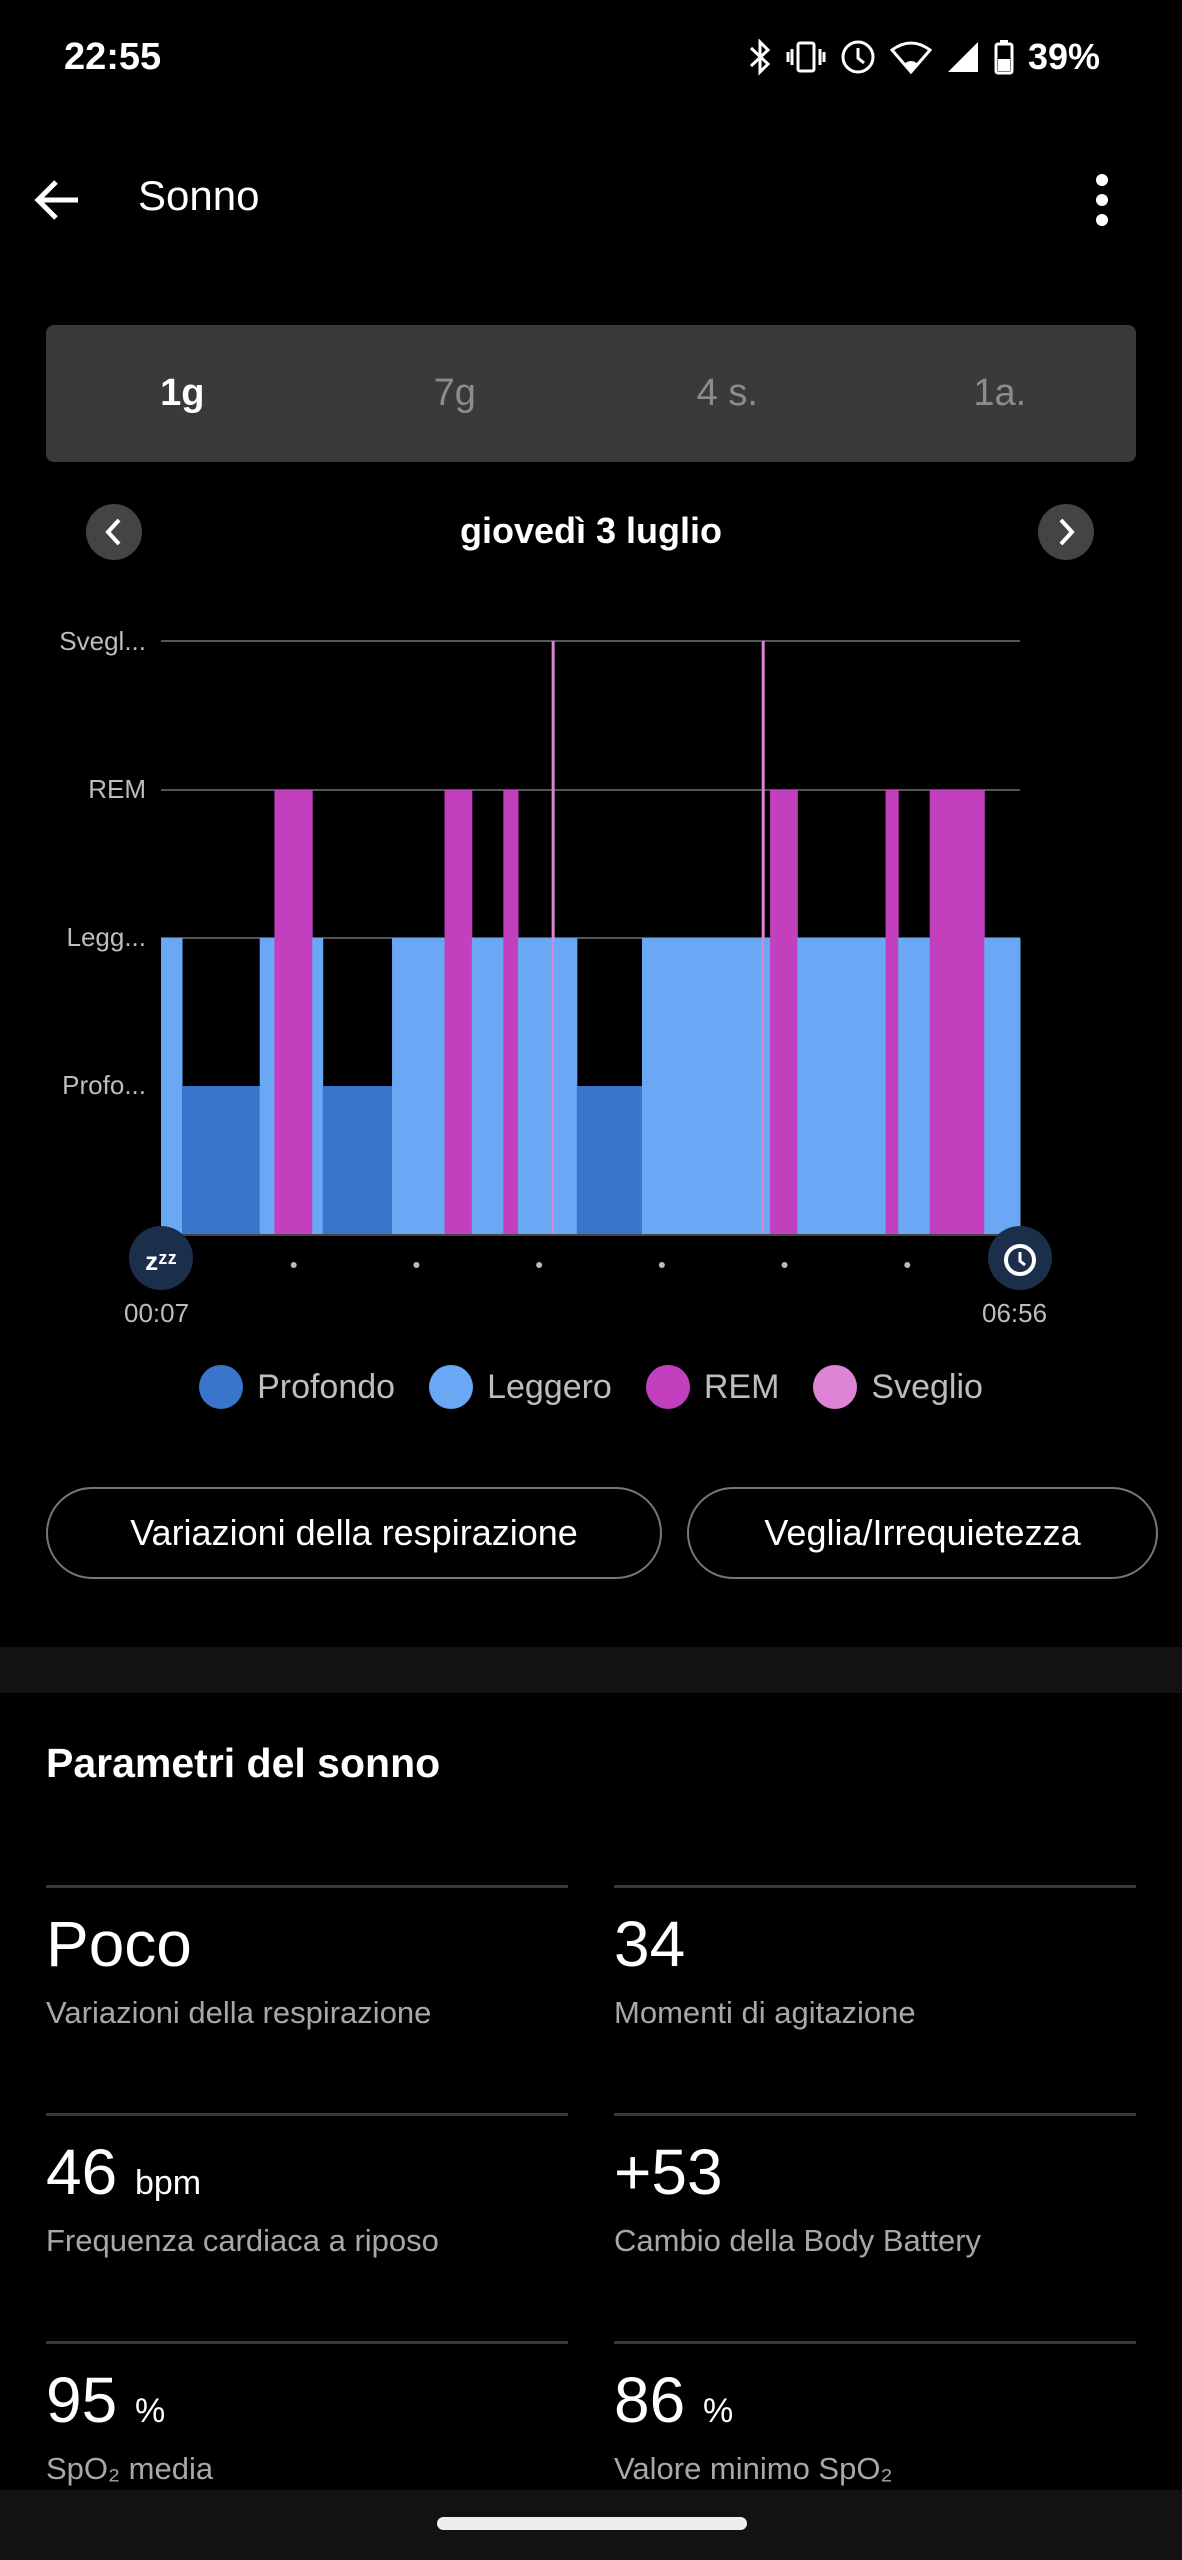  Describe the element at coordinates (650, 1944) in the screenshot. I see `param-number: 34` at that location.